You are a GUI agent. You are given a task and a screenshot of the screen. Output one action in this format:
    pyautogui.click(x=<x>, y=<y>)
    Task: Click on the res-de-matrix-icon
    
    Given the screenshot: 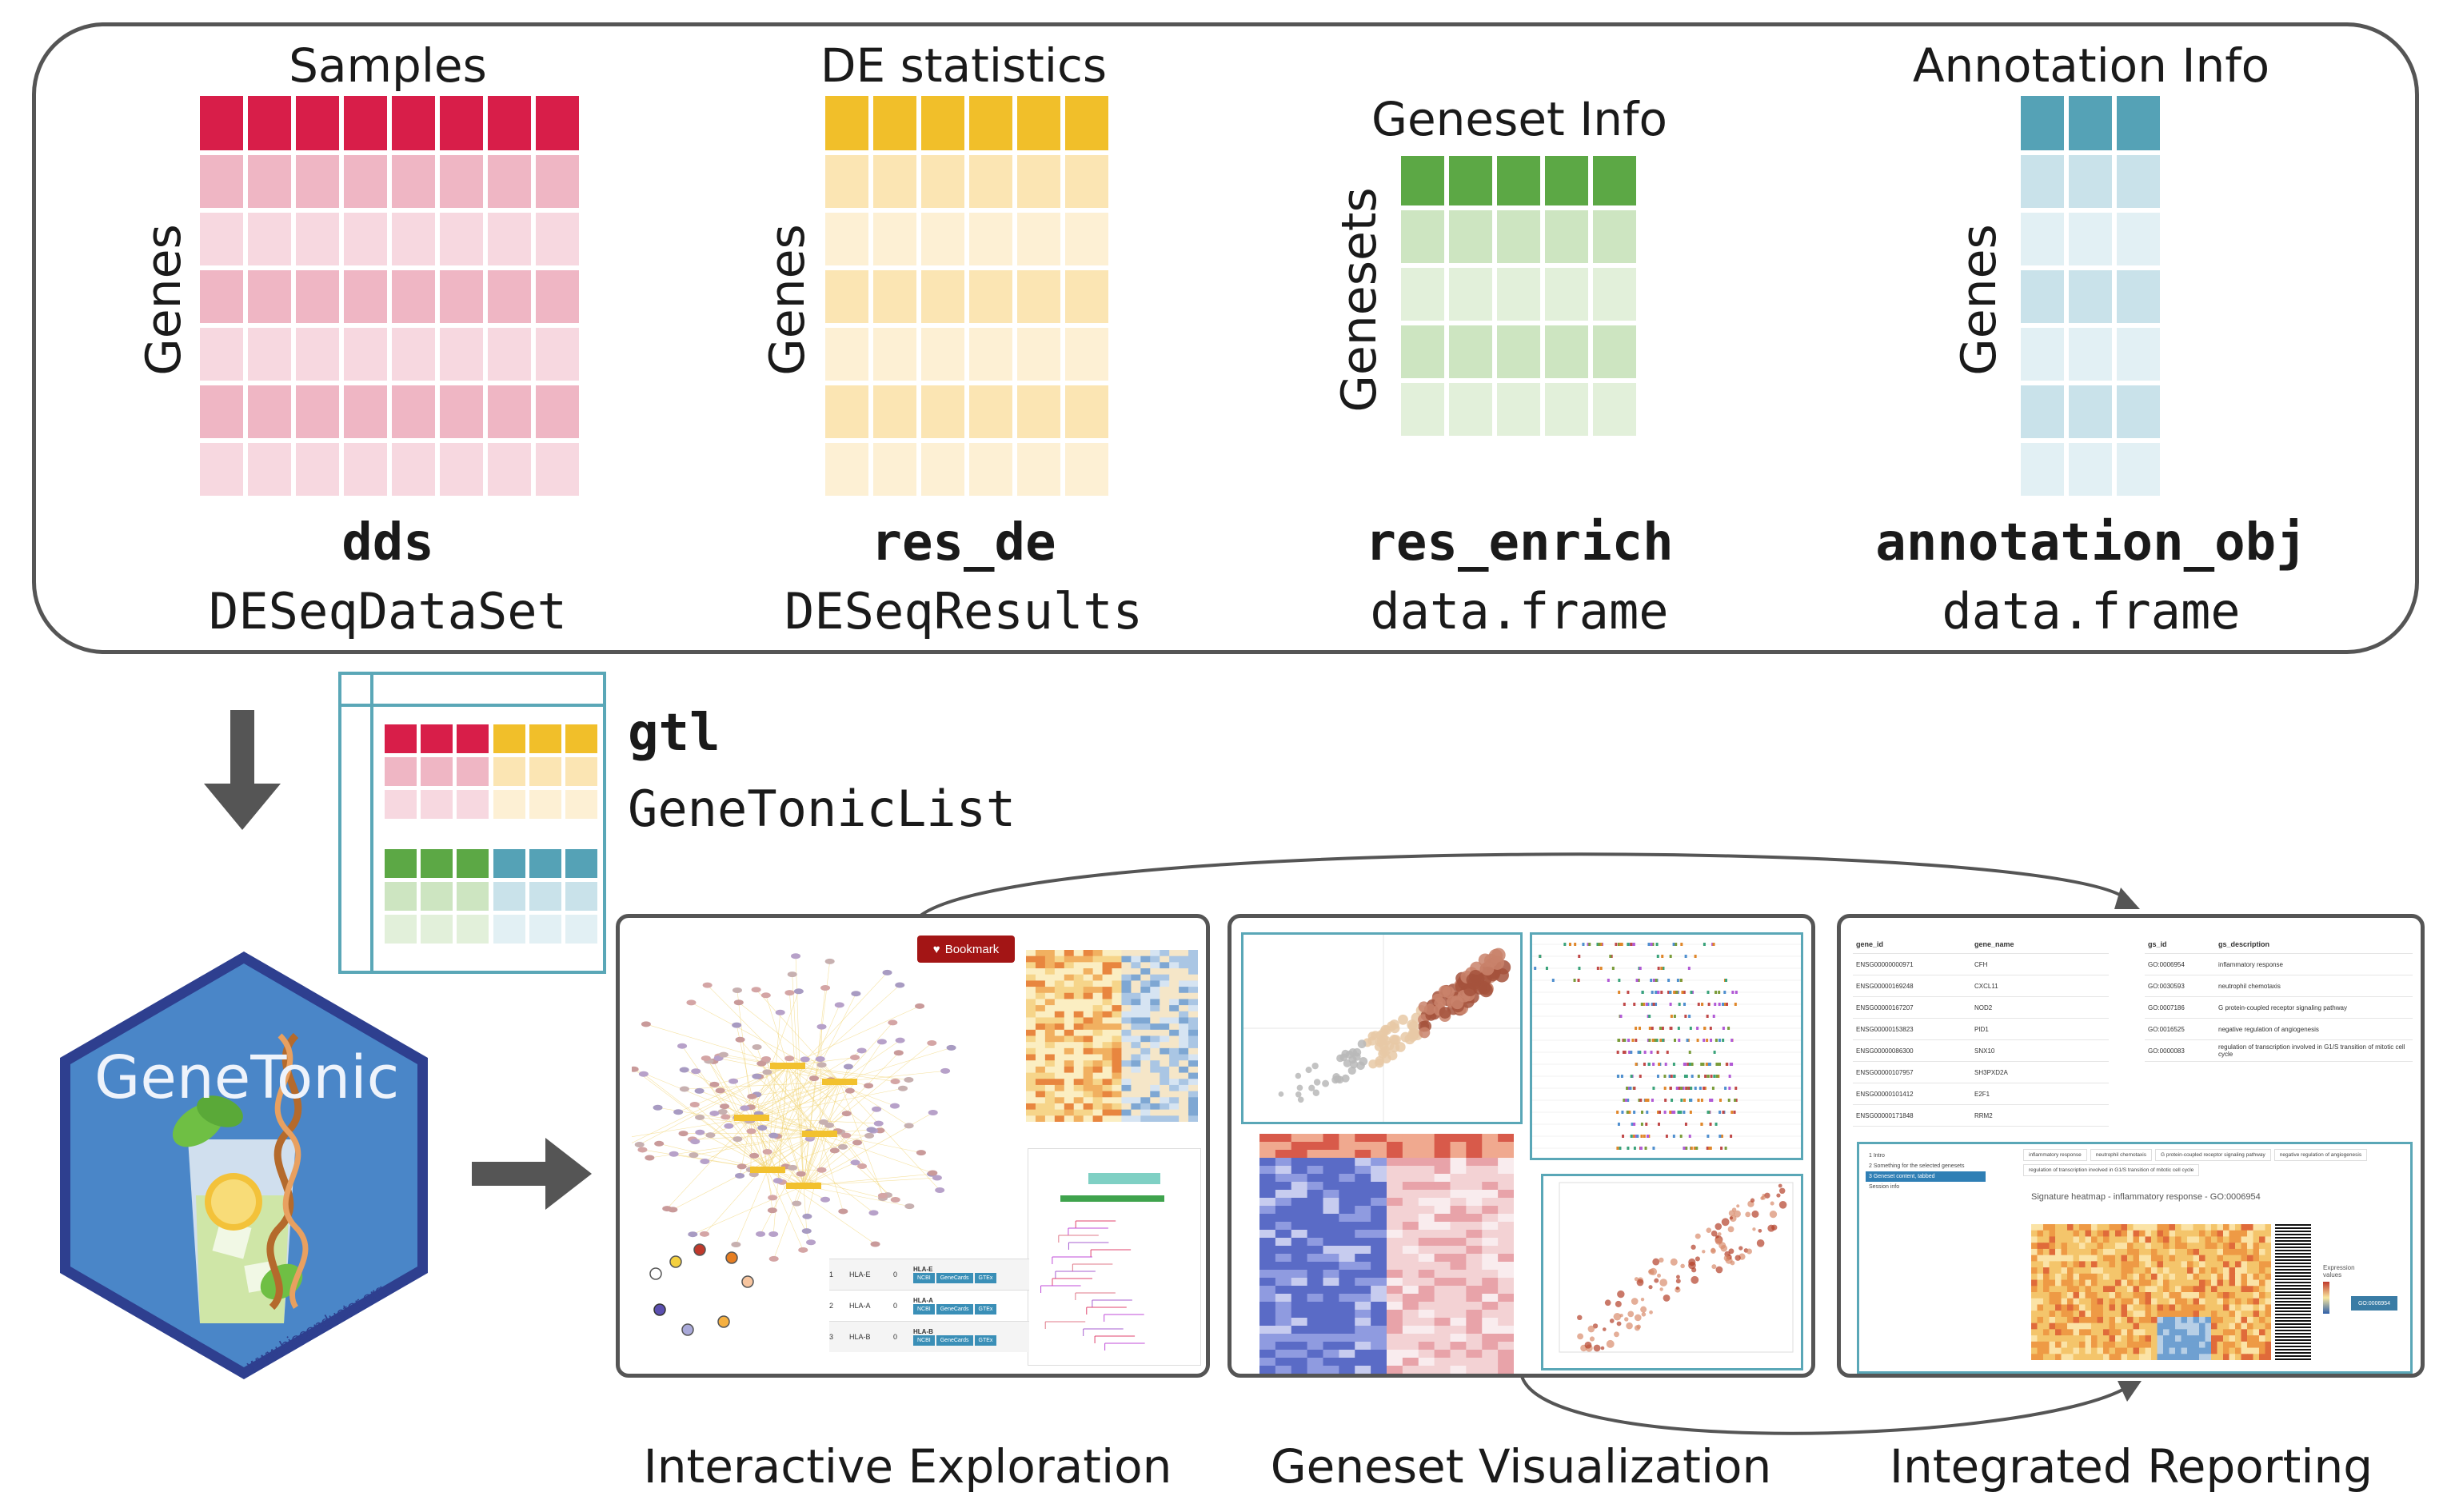 What is the action you would take?
    pyautogui.click(x=967, y=296)
    